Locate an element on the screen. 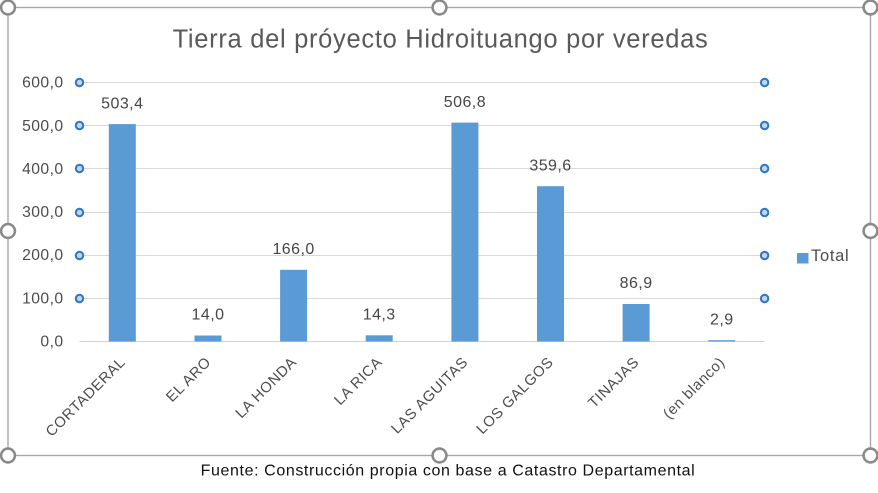 This screenshot has width=878, height=493. svg-text: 100,0 is located at coordinates (42, 298).